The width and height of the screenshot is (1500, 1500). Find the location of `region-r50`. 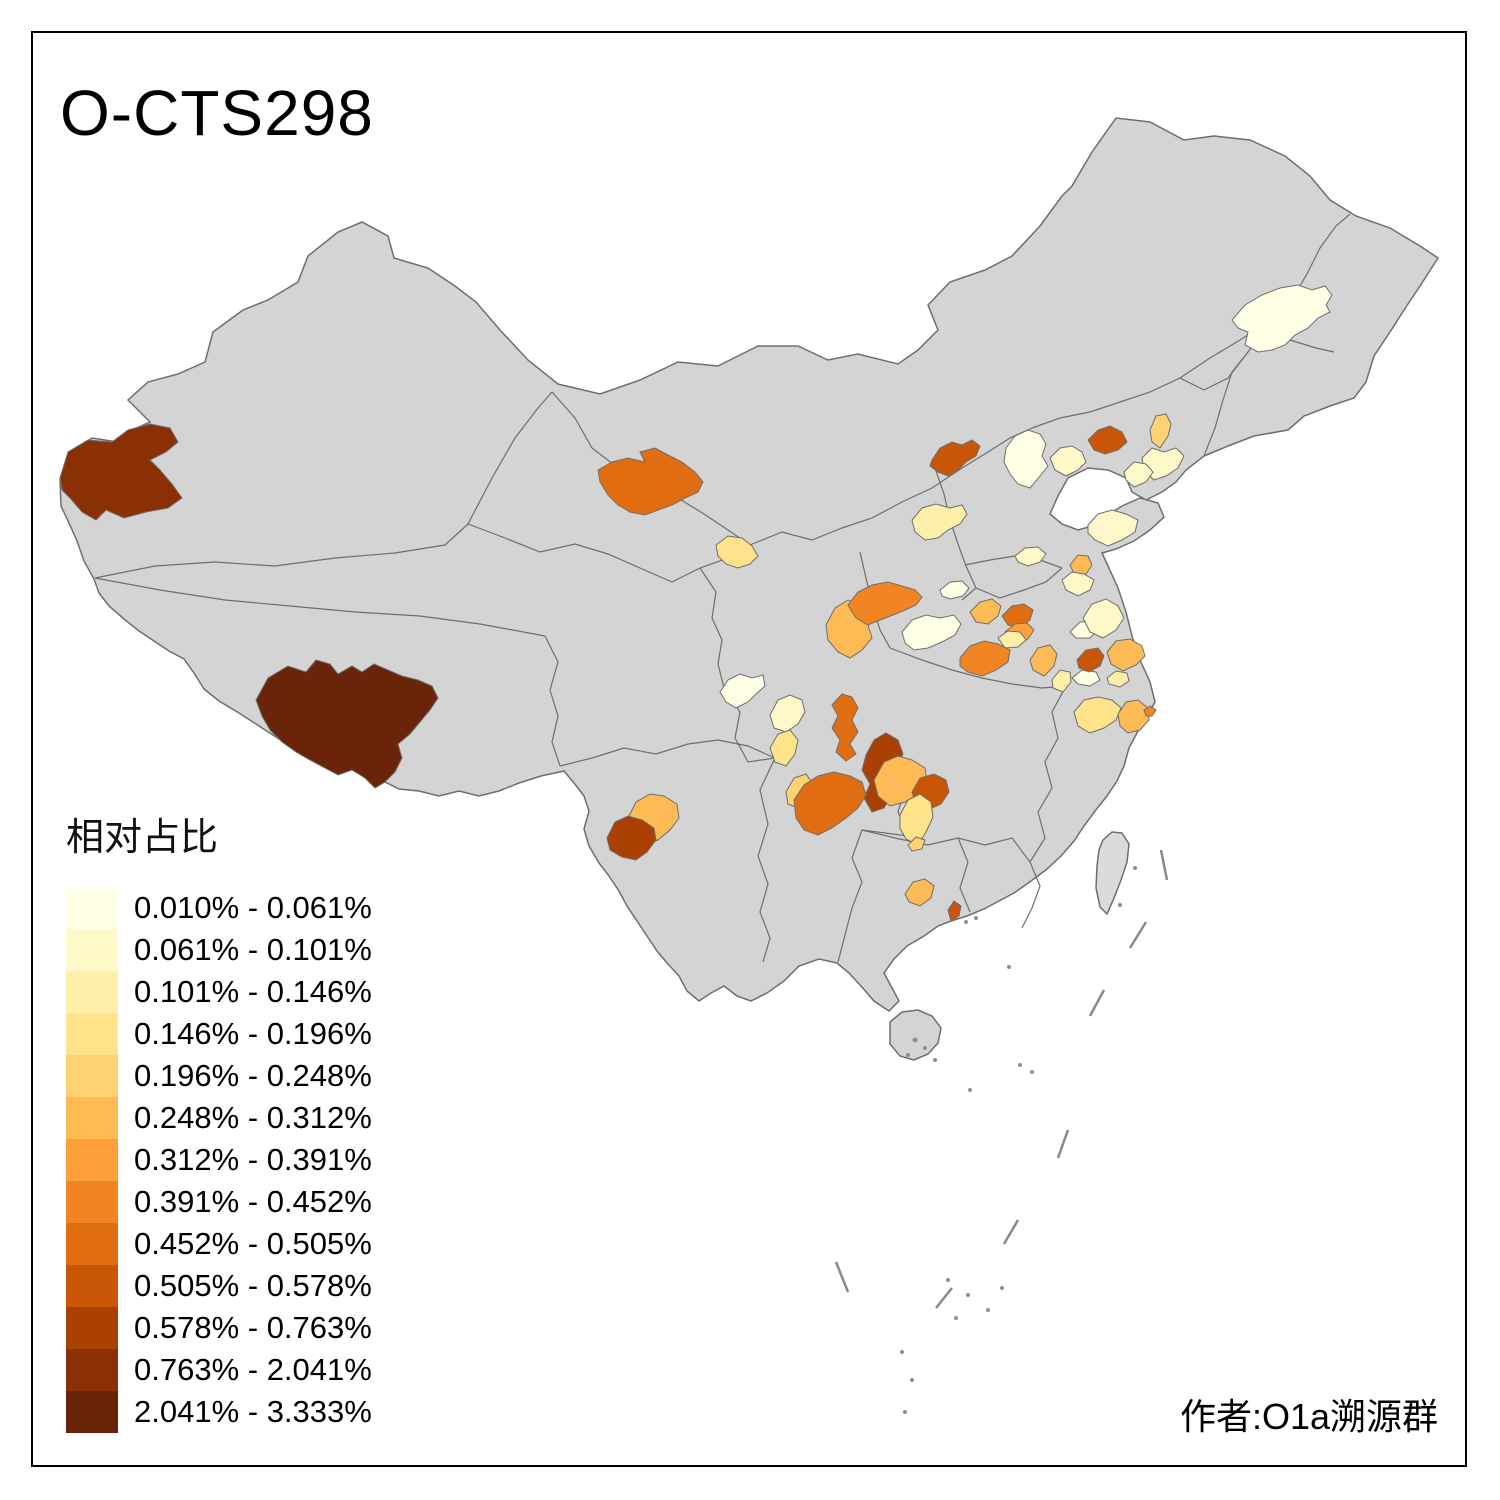

region-r50 is located at coordinates (954, 911).